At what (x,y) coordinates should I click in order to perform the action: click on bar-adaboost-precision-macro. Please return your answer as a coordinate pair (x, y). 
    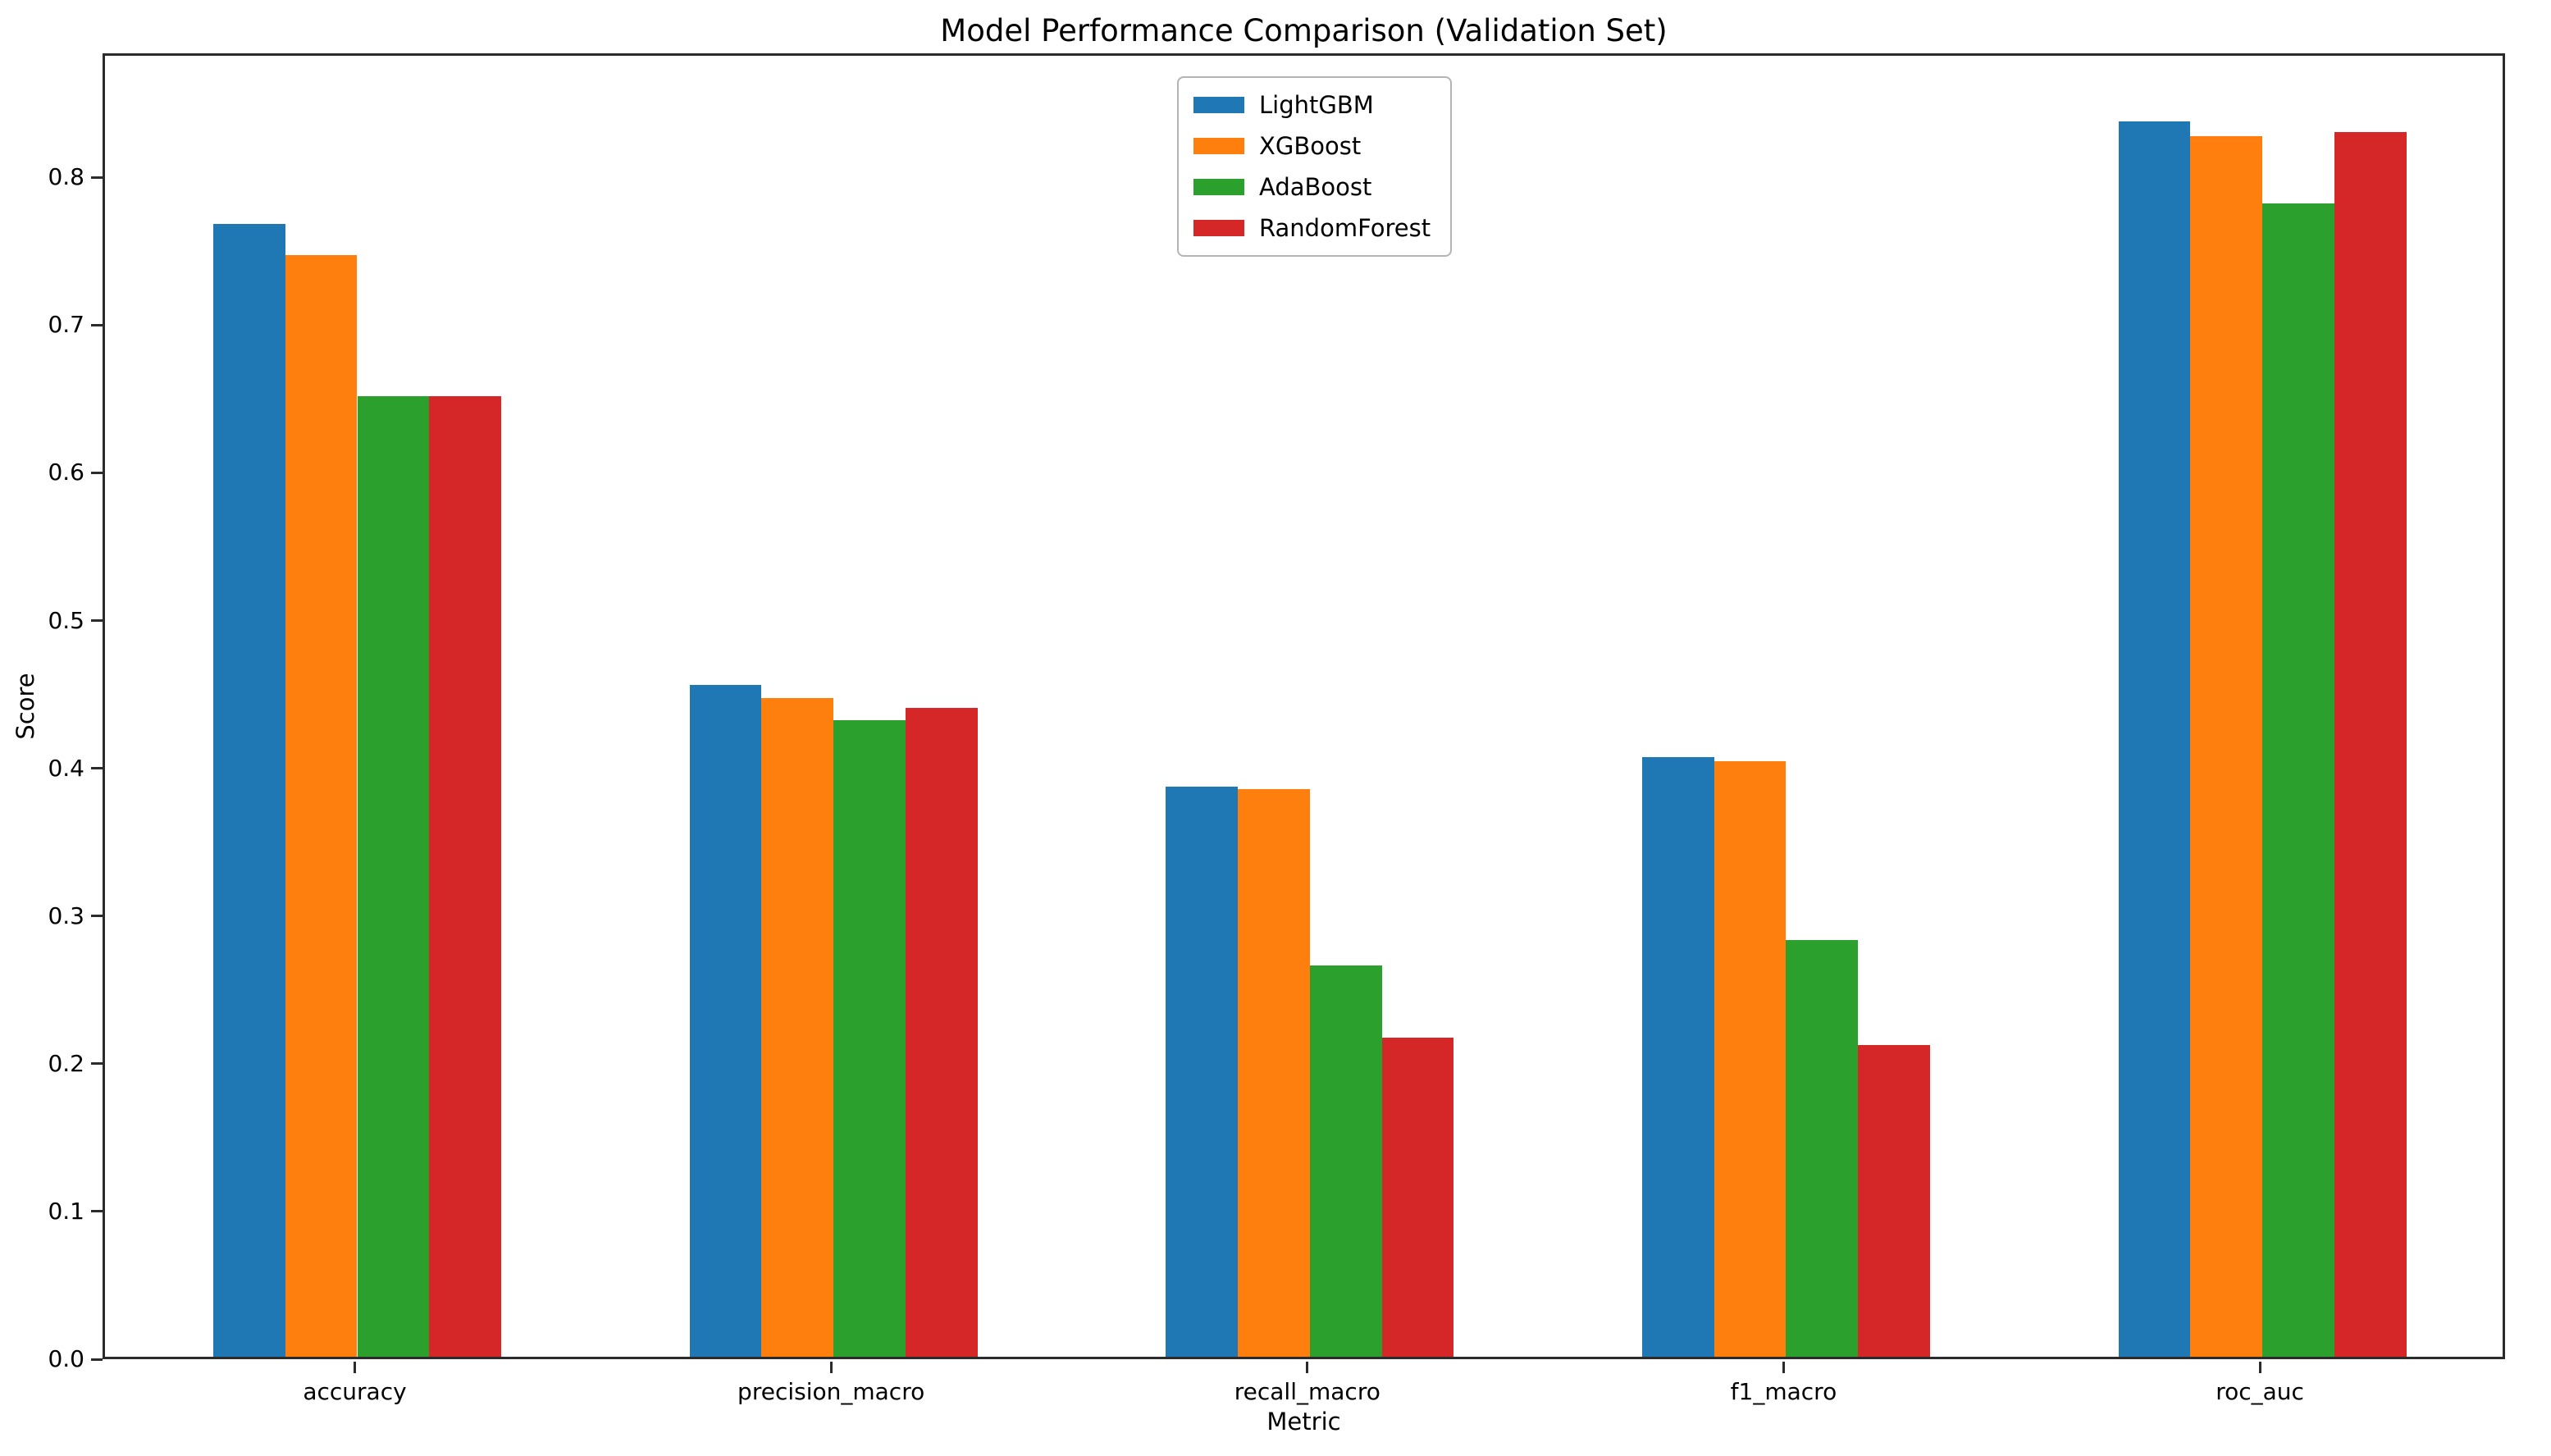
    Looking at the image, I should click on (870, 1038).